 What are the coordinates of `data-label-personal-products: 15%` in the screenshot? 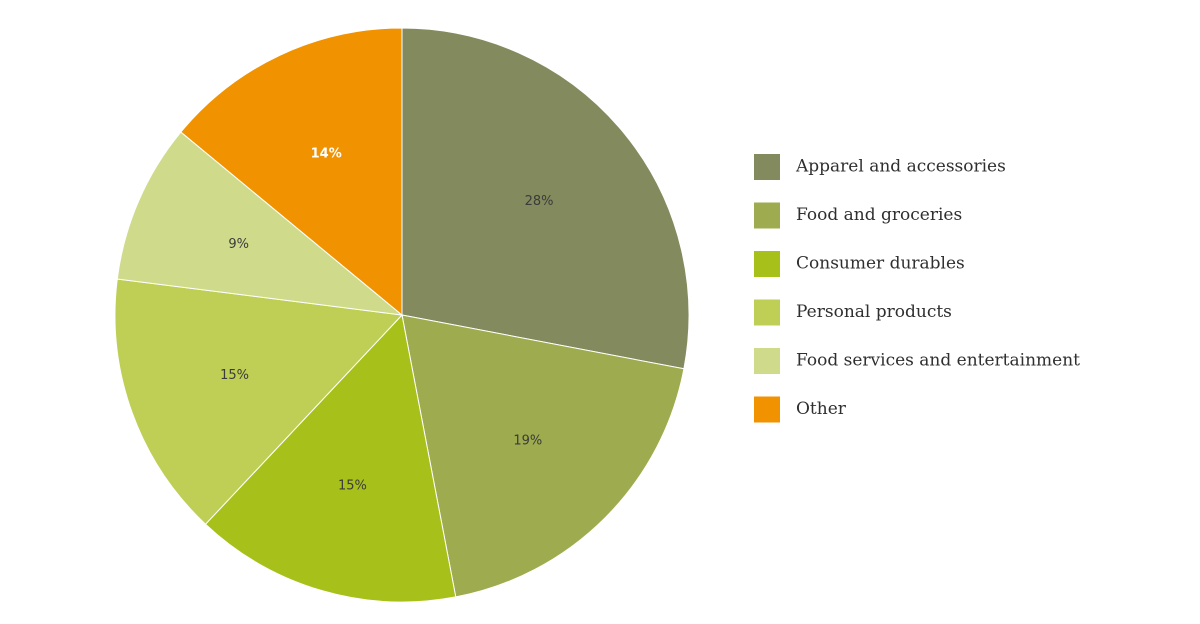 It's located at (234, 375).